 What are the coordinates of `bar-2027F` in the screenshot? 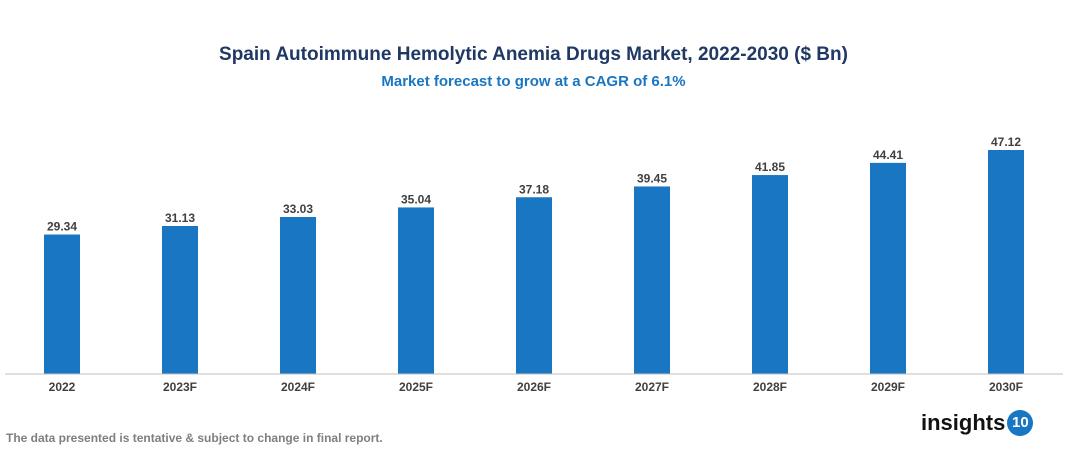 It's located at (652, 280).